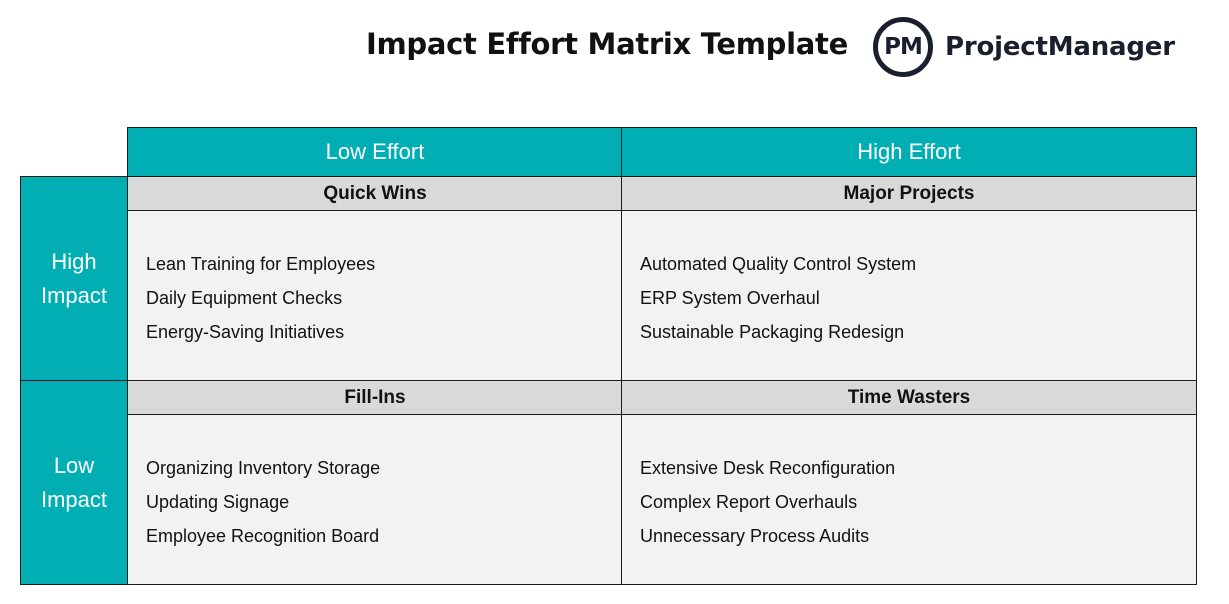 The width and height of the screenshot is (1229, 604). Describe the element at coordinates (74, 279) in the screenshot. I see `row-header-high-impact: High Impact` at that location.